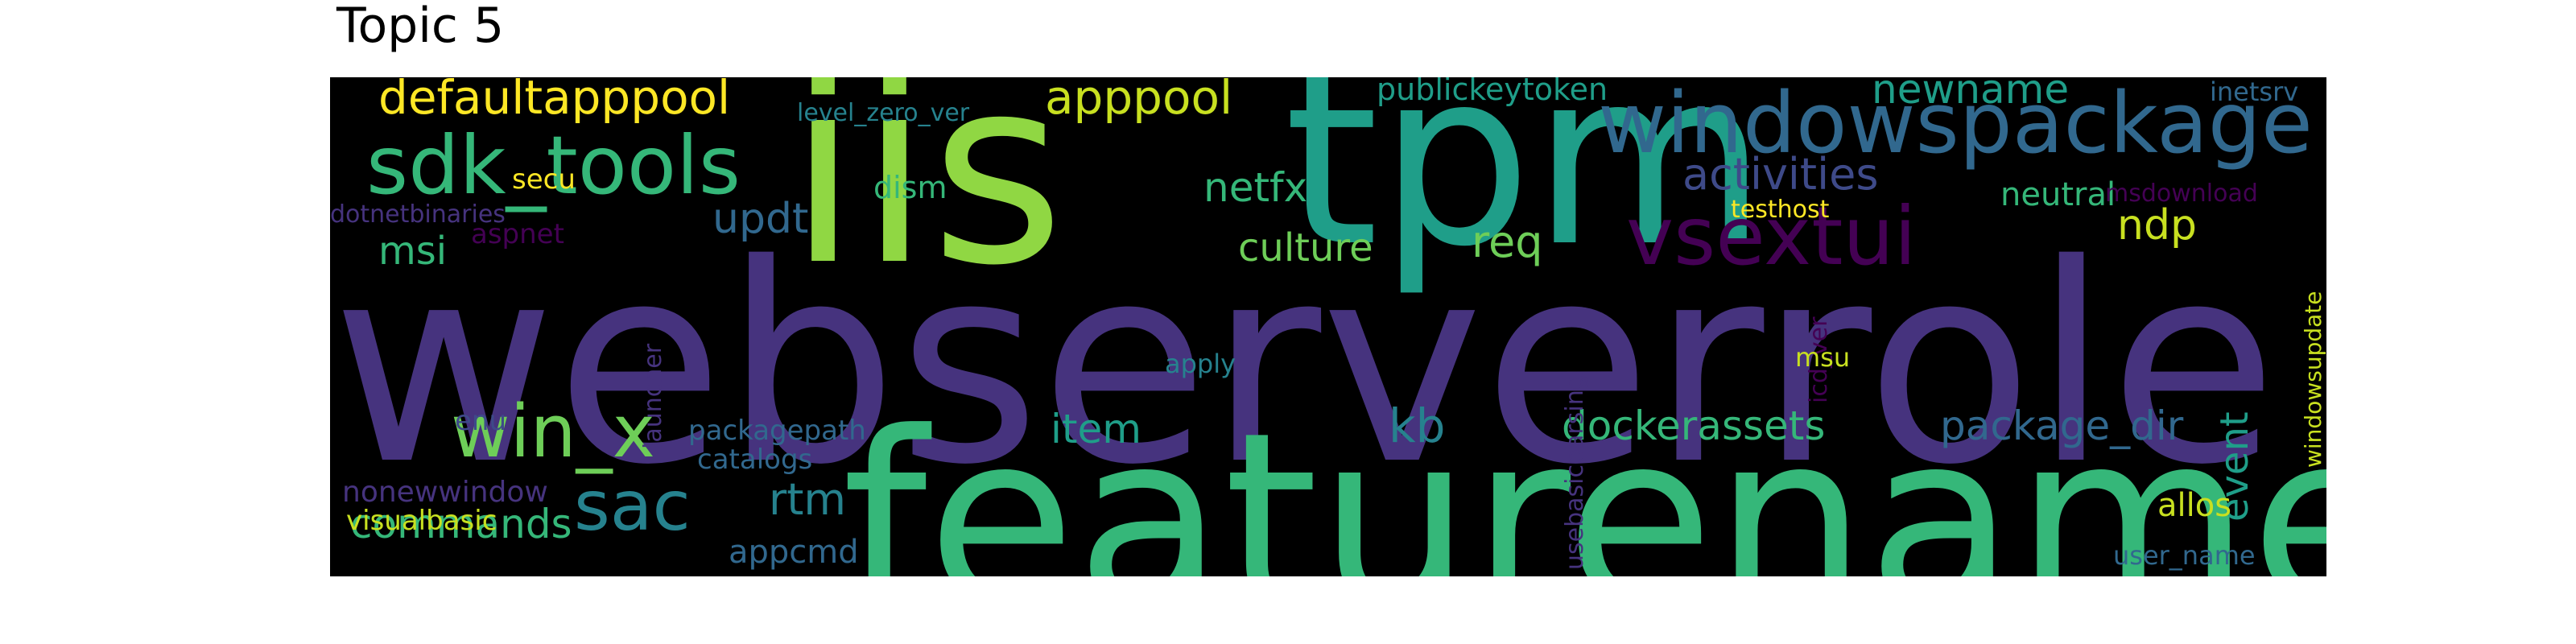 The image size is (2576, 644). I want to click on word-nonewwindow: nonewwindow, so click(445, 492).